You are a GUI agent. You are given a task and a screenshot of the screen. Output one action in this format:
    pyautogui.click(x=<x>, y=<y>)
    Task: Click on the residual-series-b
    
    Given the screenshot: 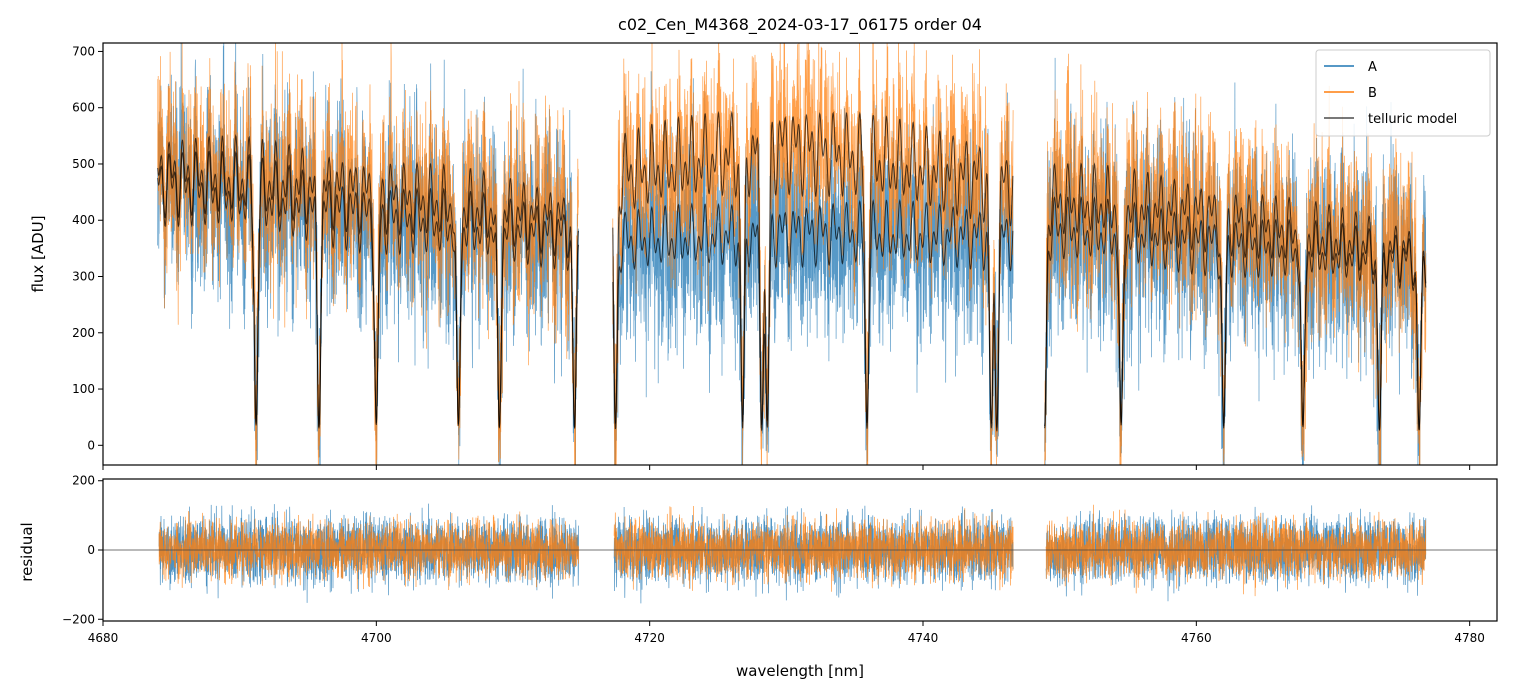 What is the action you would take?
    pyautogui.click(x=792, y=550)
    